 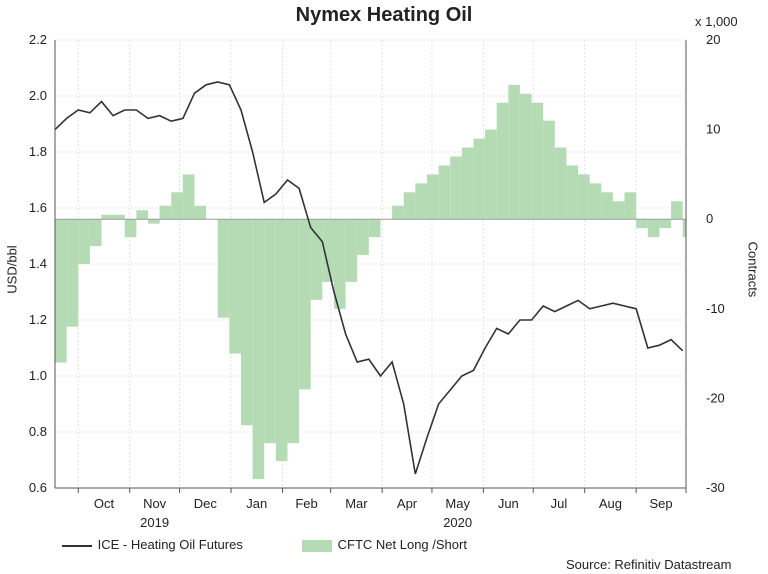 What do you see at coordinates (384, 15) in the screenshot?
I see `chart-title: Nymex Heating Oil` at bounding box center [384, 15].